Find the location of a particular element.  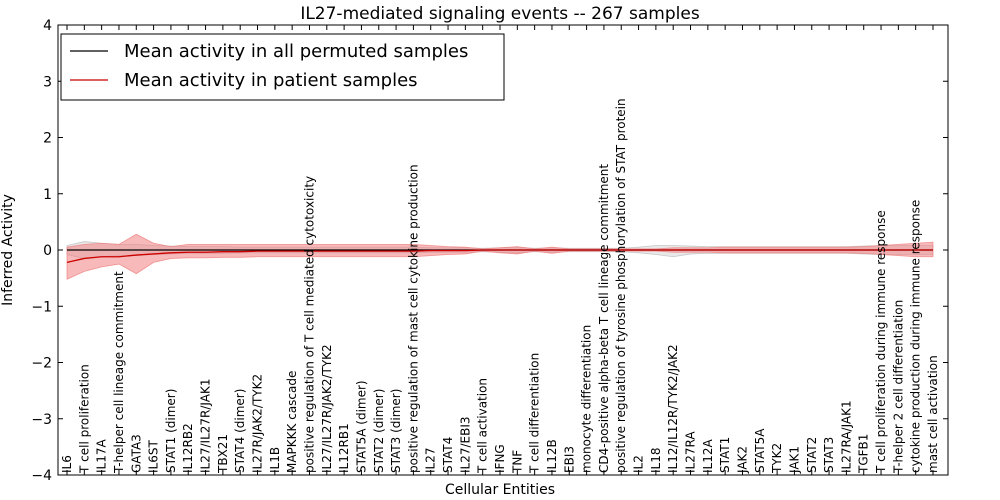

band-patient is located at coordinates (500, 256).